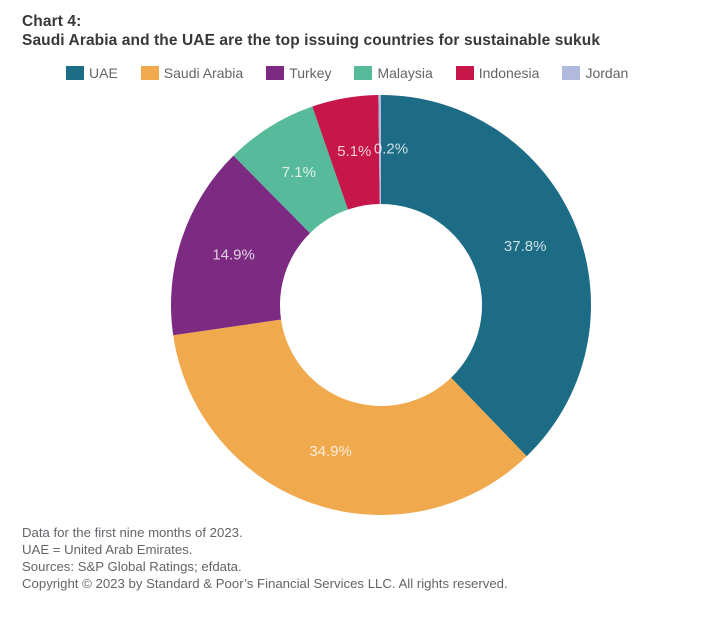 This screenshot has height=623, width=703. Describe the element at coordinates (525, 246) in the screenshot. I see `slice-label-uae: 37.8%` at that location.